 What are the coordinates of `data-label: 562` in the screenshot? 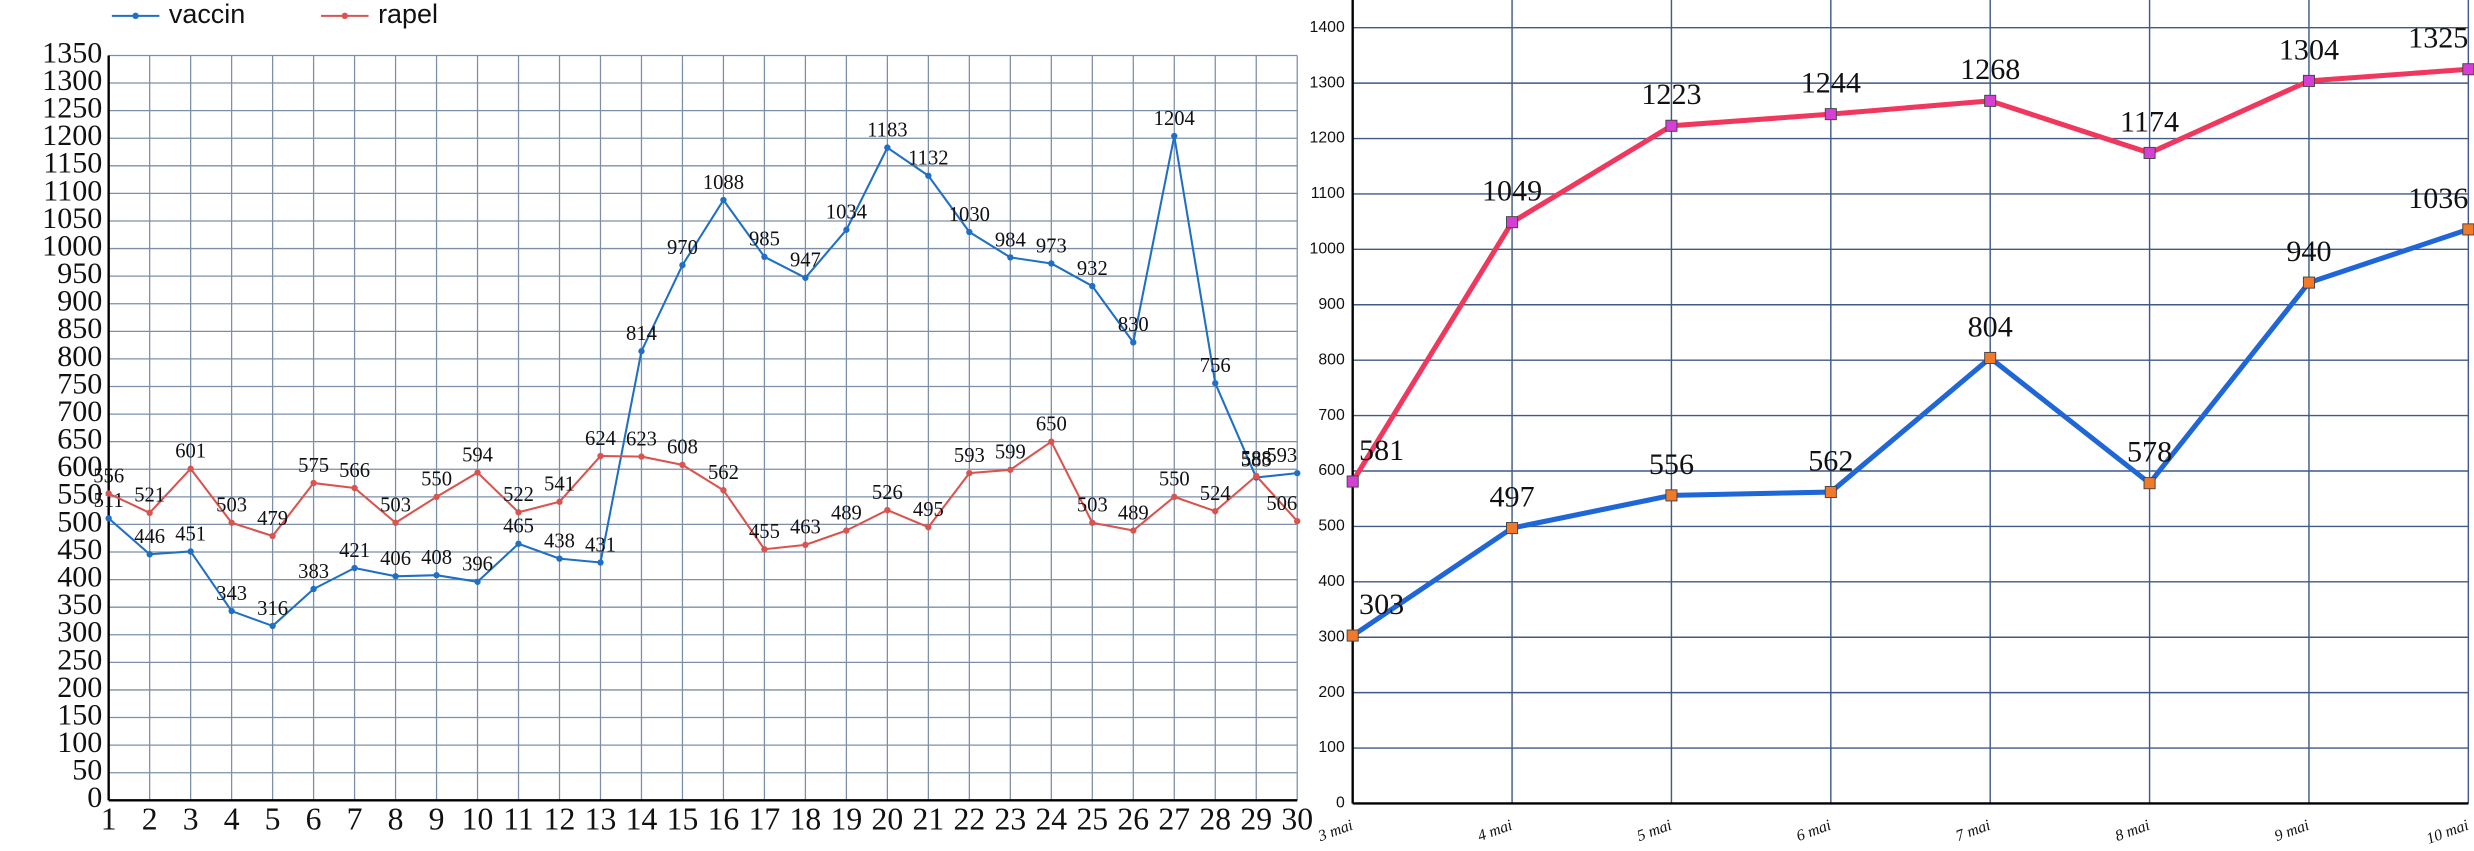 It's located at (1830, 460).